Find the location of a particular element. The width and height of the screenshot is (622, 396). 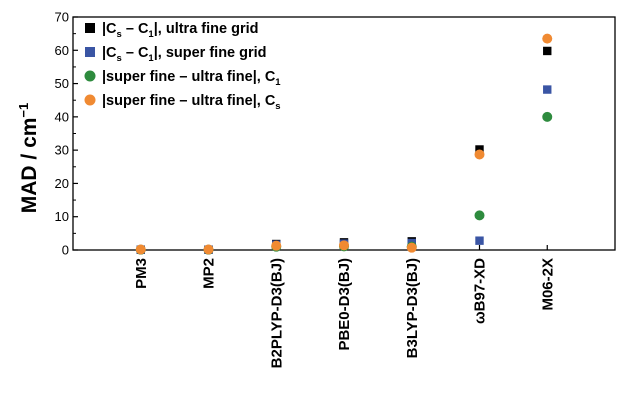

legend-text-part: |, ultra fine grid is located at coordinates (206, 29).